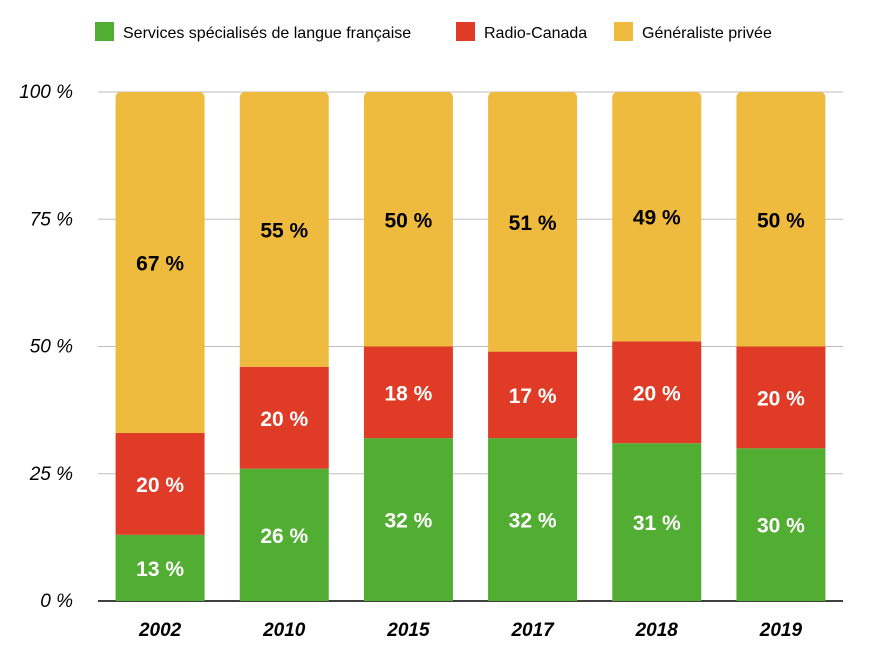  I want to click on bar-segment-0-2017, so click(533, 519).